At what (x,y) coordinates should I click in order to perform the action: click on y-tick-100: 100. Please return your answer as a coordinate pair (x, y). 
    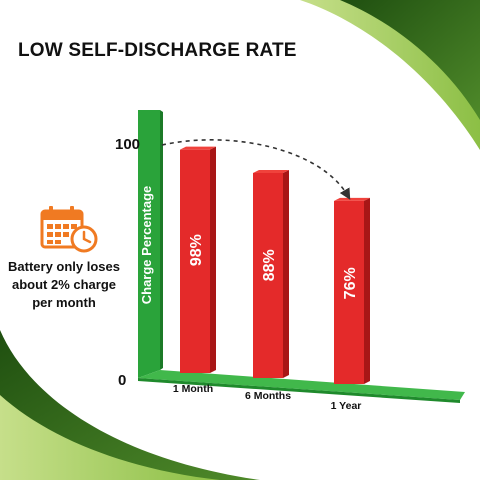
    Looking at the image, I should click on (127, 144).